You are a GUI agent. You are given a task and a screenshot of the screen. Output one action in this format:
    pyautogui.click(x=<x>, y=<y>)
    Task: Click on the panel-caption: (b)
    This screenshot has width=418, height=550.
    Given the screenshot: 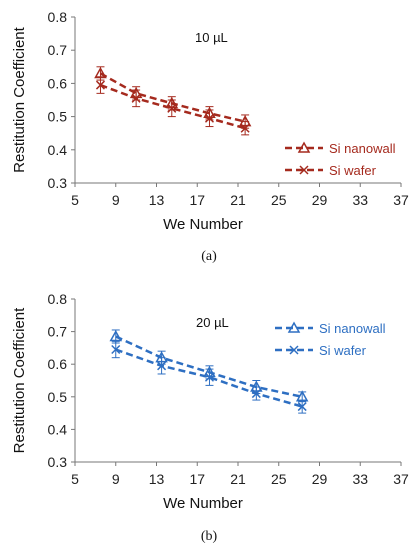 What is the action you would take?
    pyautogui.click(x=209, y=536)
    